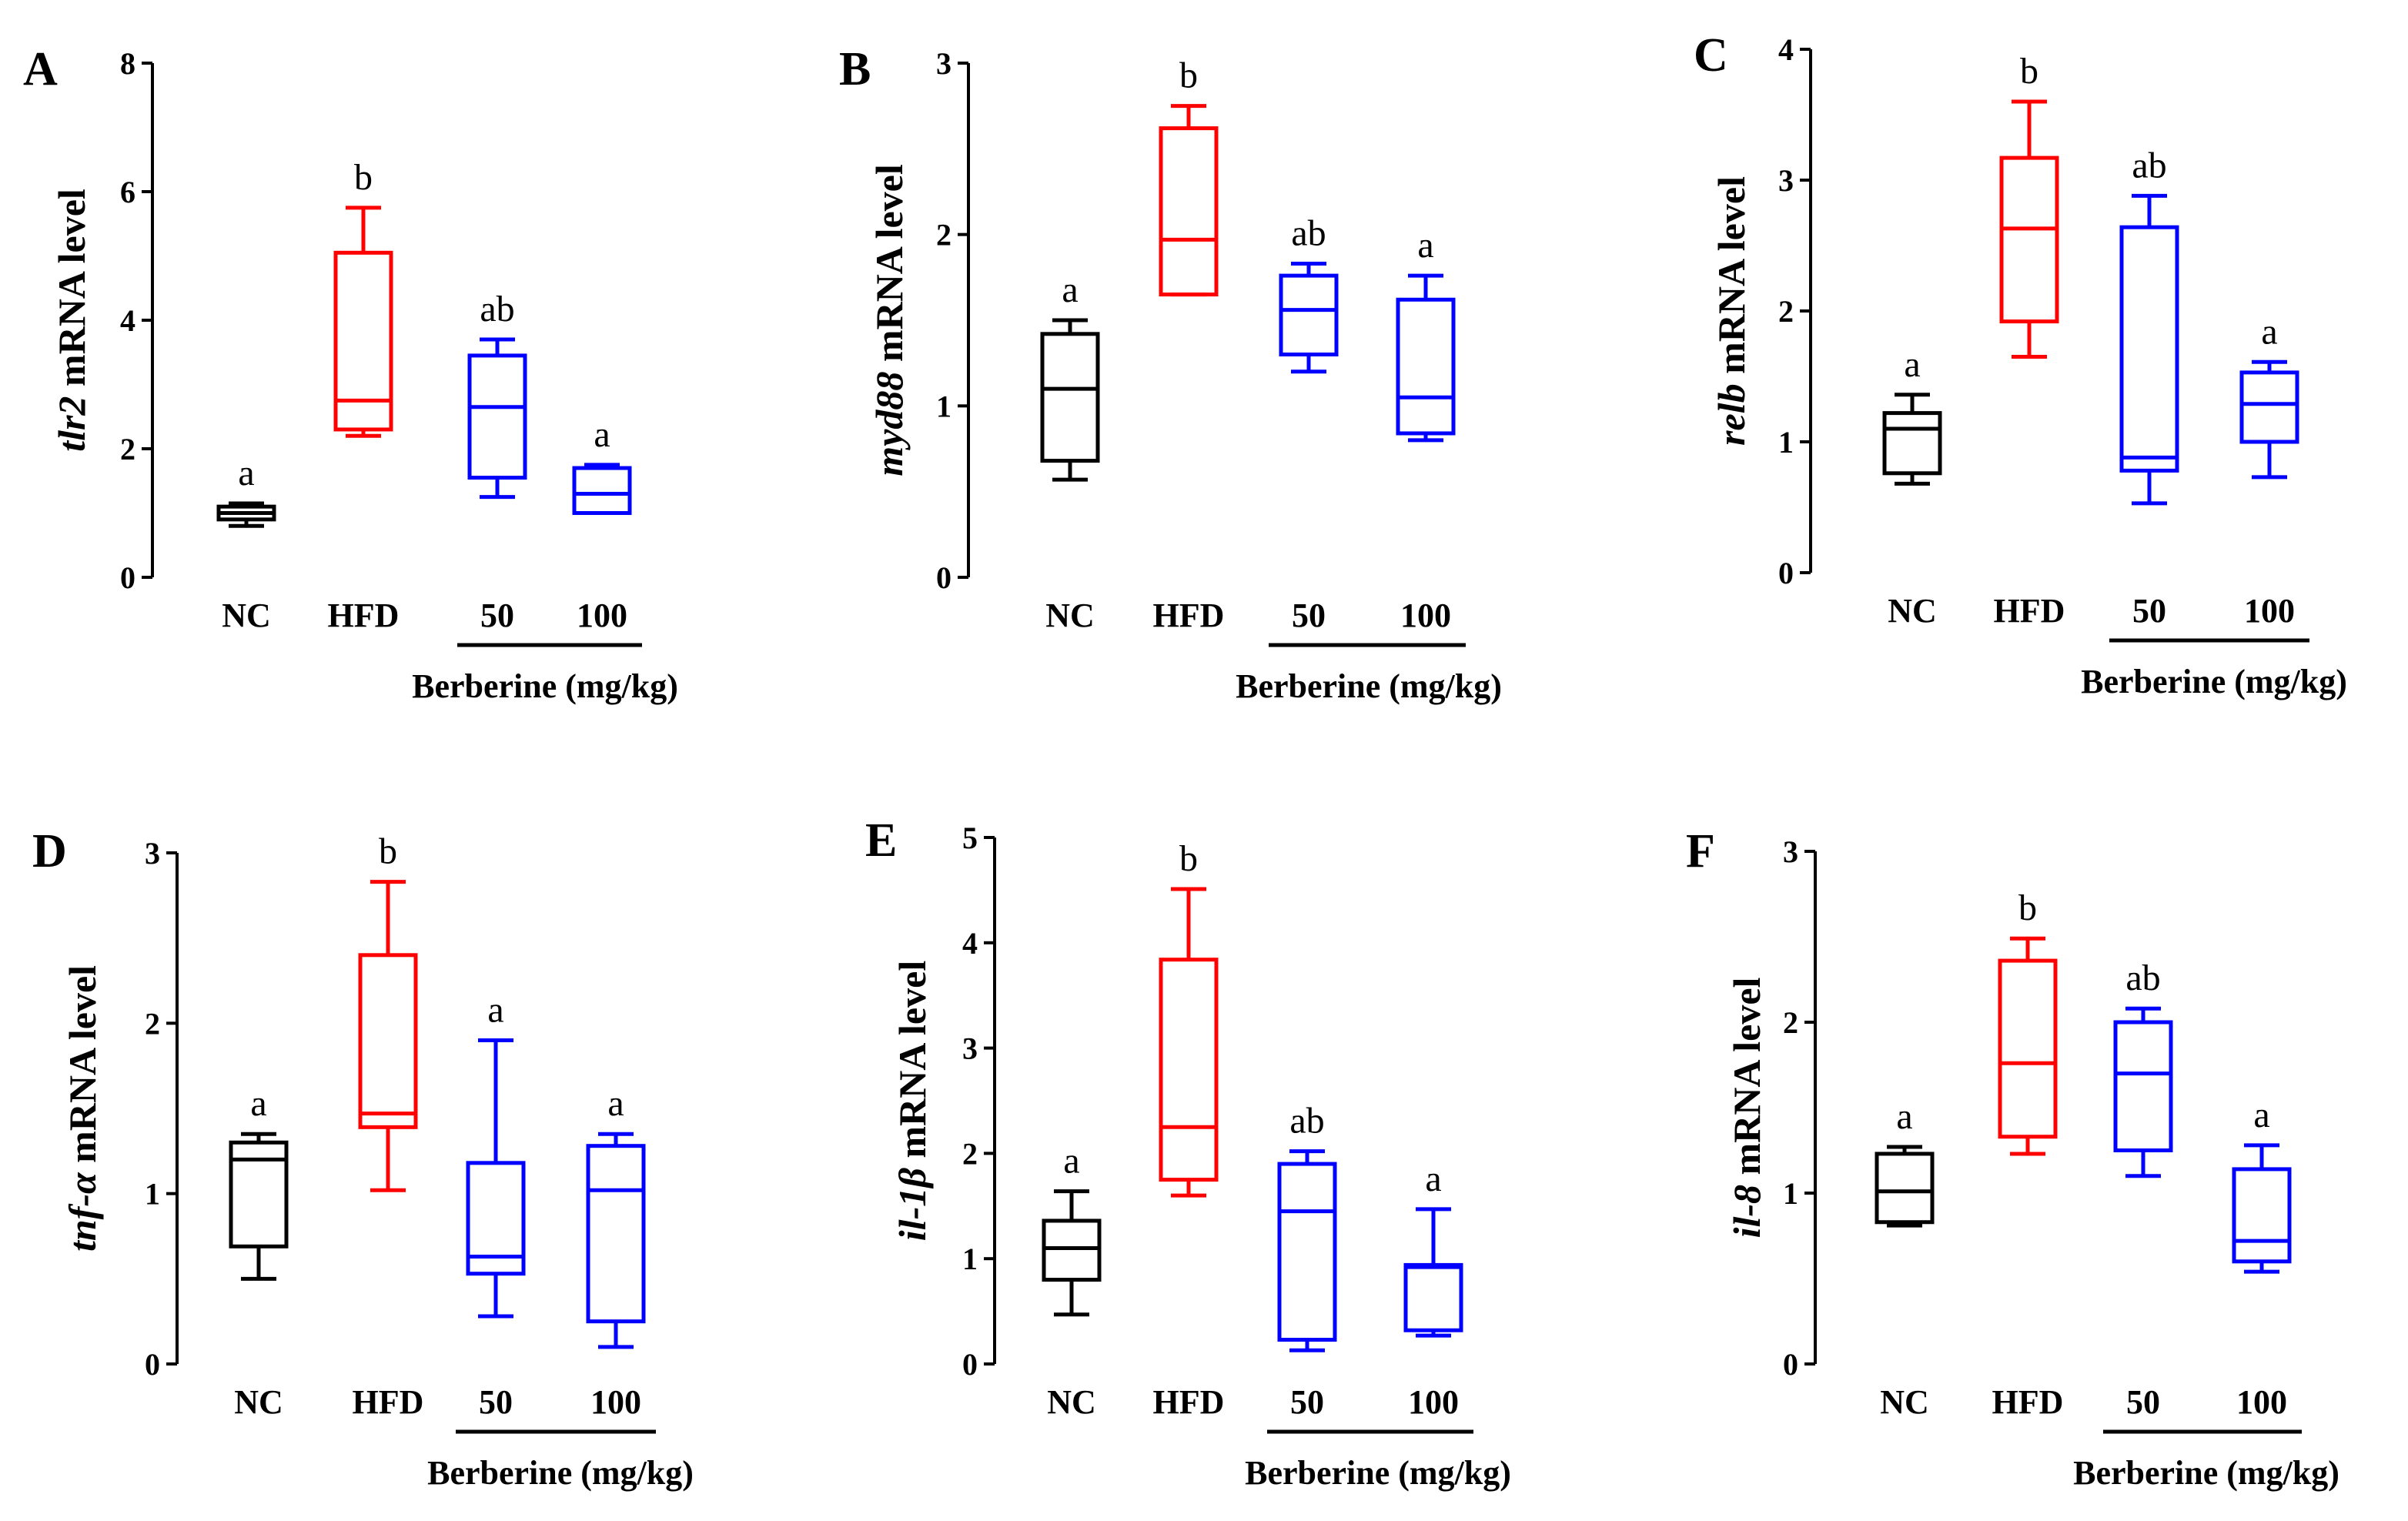 Image resolution: width=2408 pixels, height=1521 pixels. What do you see at coordinates (889, 424) in the screenshot?
I see `y-axis-gene: myd88` at bounding box center [889, 424].